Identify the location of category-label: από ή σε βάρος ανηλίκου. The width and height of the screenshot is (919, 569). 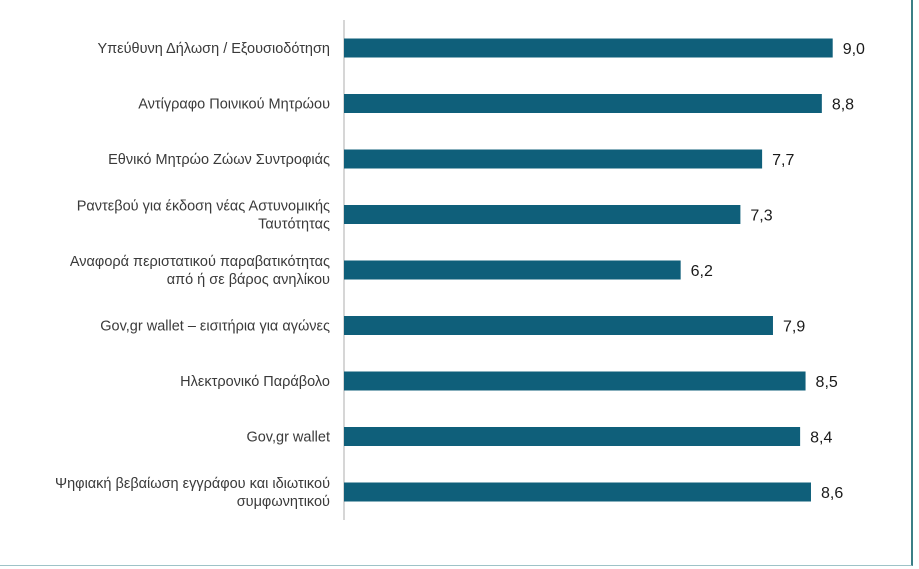
(248, 280).